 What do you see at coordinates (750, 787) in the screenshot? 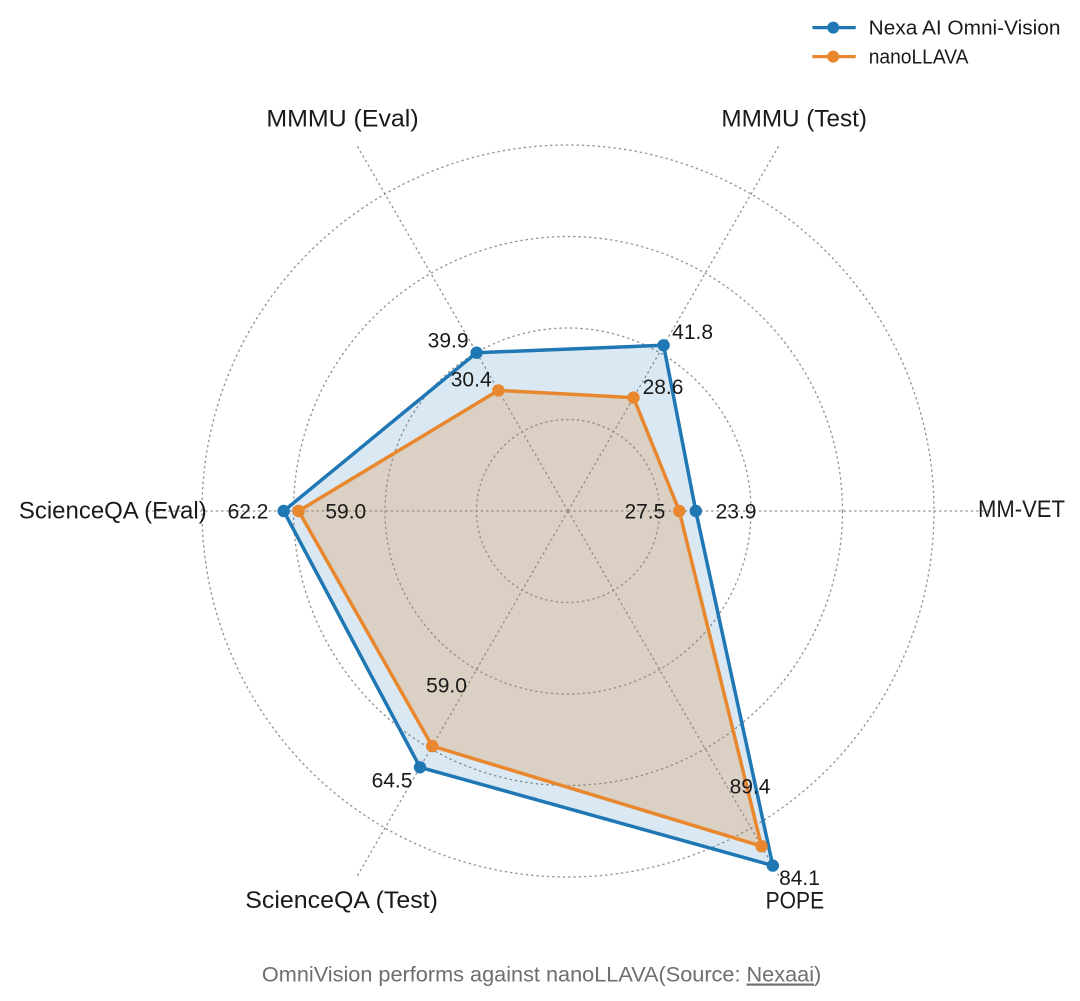
I see `svg-text: 89.4` at bounding box center [750, 787].